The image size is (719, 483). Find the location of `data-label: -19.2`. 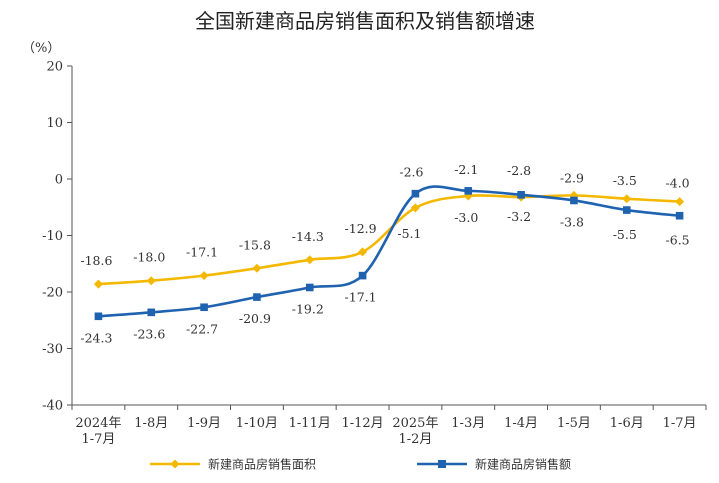

data-label: -19.2 is located at coordinates (308, 308).